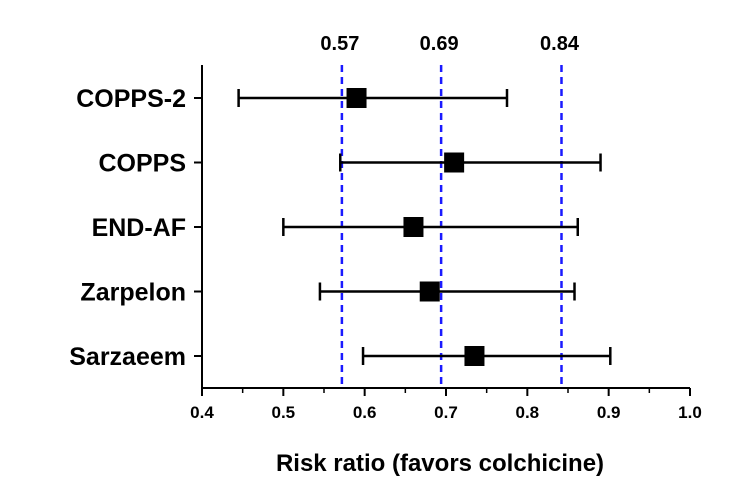 This screenshot has height=502, width=747. I want to click on x-tick-label: 0.6, so click(365, 412).